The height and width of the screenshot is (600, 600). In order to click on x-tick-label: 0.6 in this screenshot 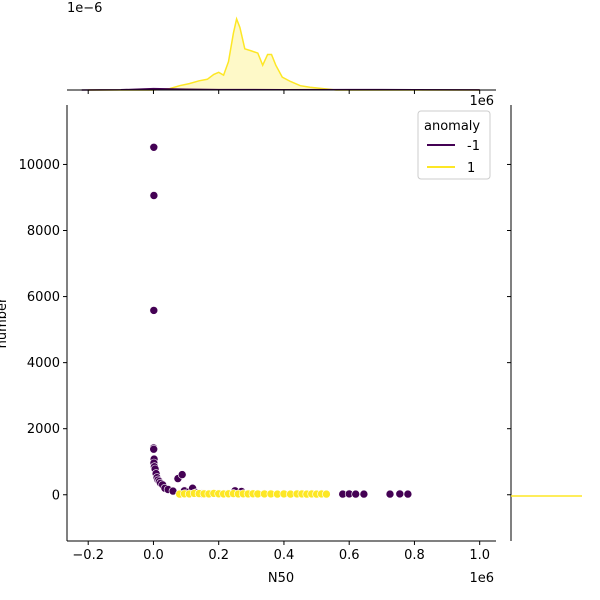, I will do `click(349, 555)`.